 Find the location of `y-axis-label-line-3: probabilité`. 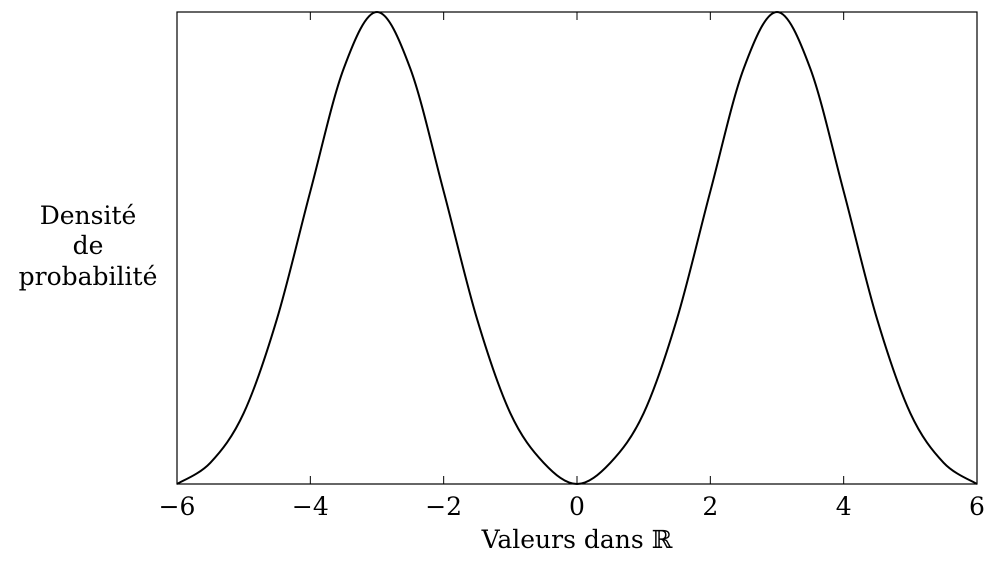

y-axis-label-line-3: probabilité is located at coordinates (88, 276).